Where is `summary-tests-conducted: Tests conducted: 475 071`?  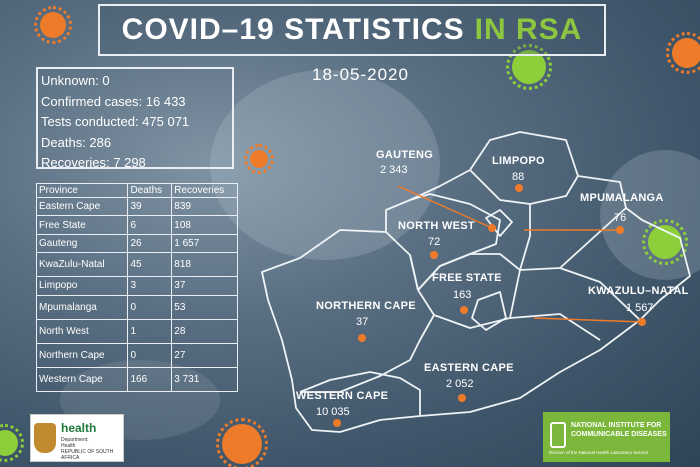
summary-tests-conducted: Tests conducted: 475 071 is located at coordinates (115, 121).